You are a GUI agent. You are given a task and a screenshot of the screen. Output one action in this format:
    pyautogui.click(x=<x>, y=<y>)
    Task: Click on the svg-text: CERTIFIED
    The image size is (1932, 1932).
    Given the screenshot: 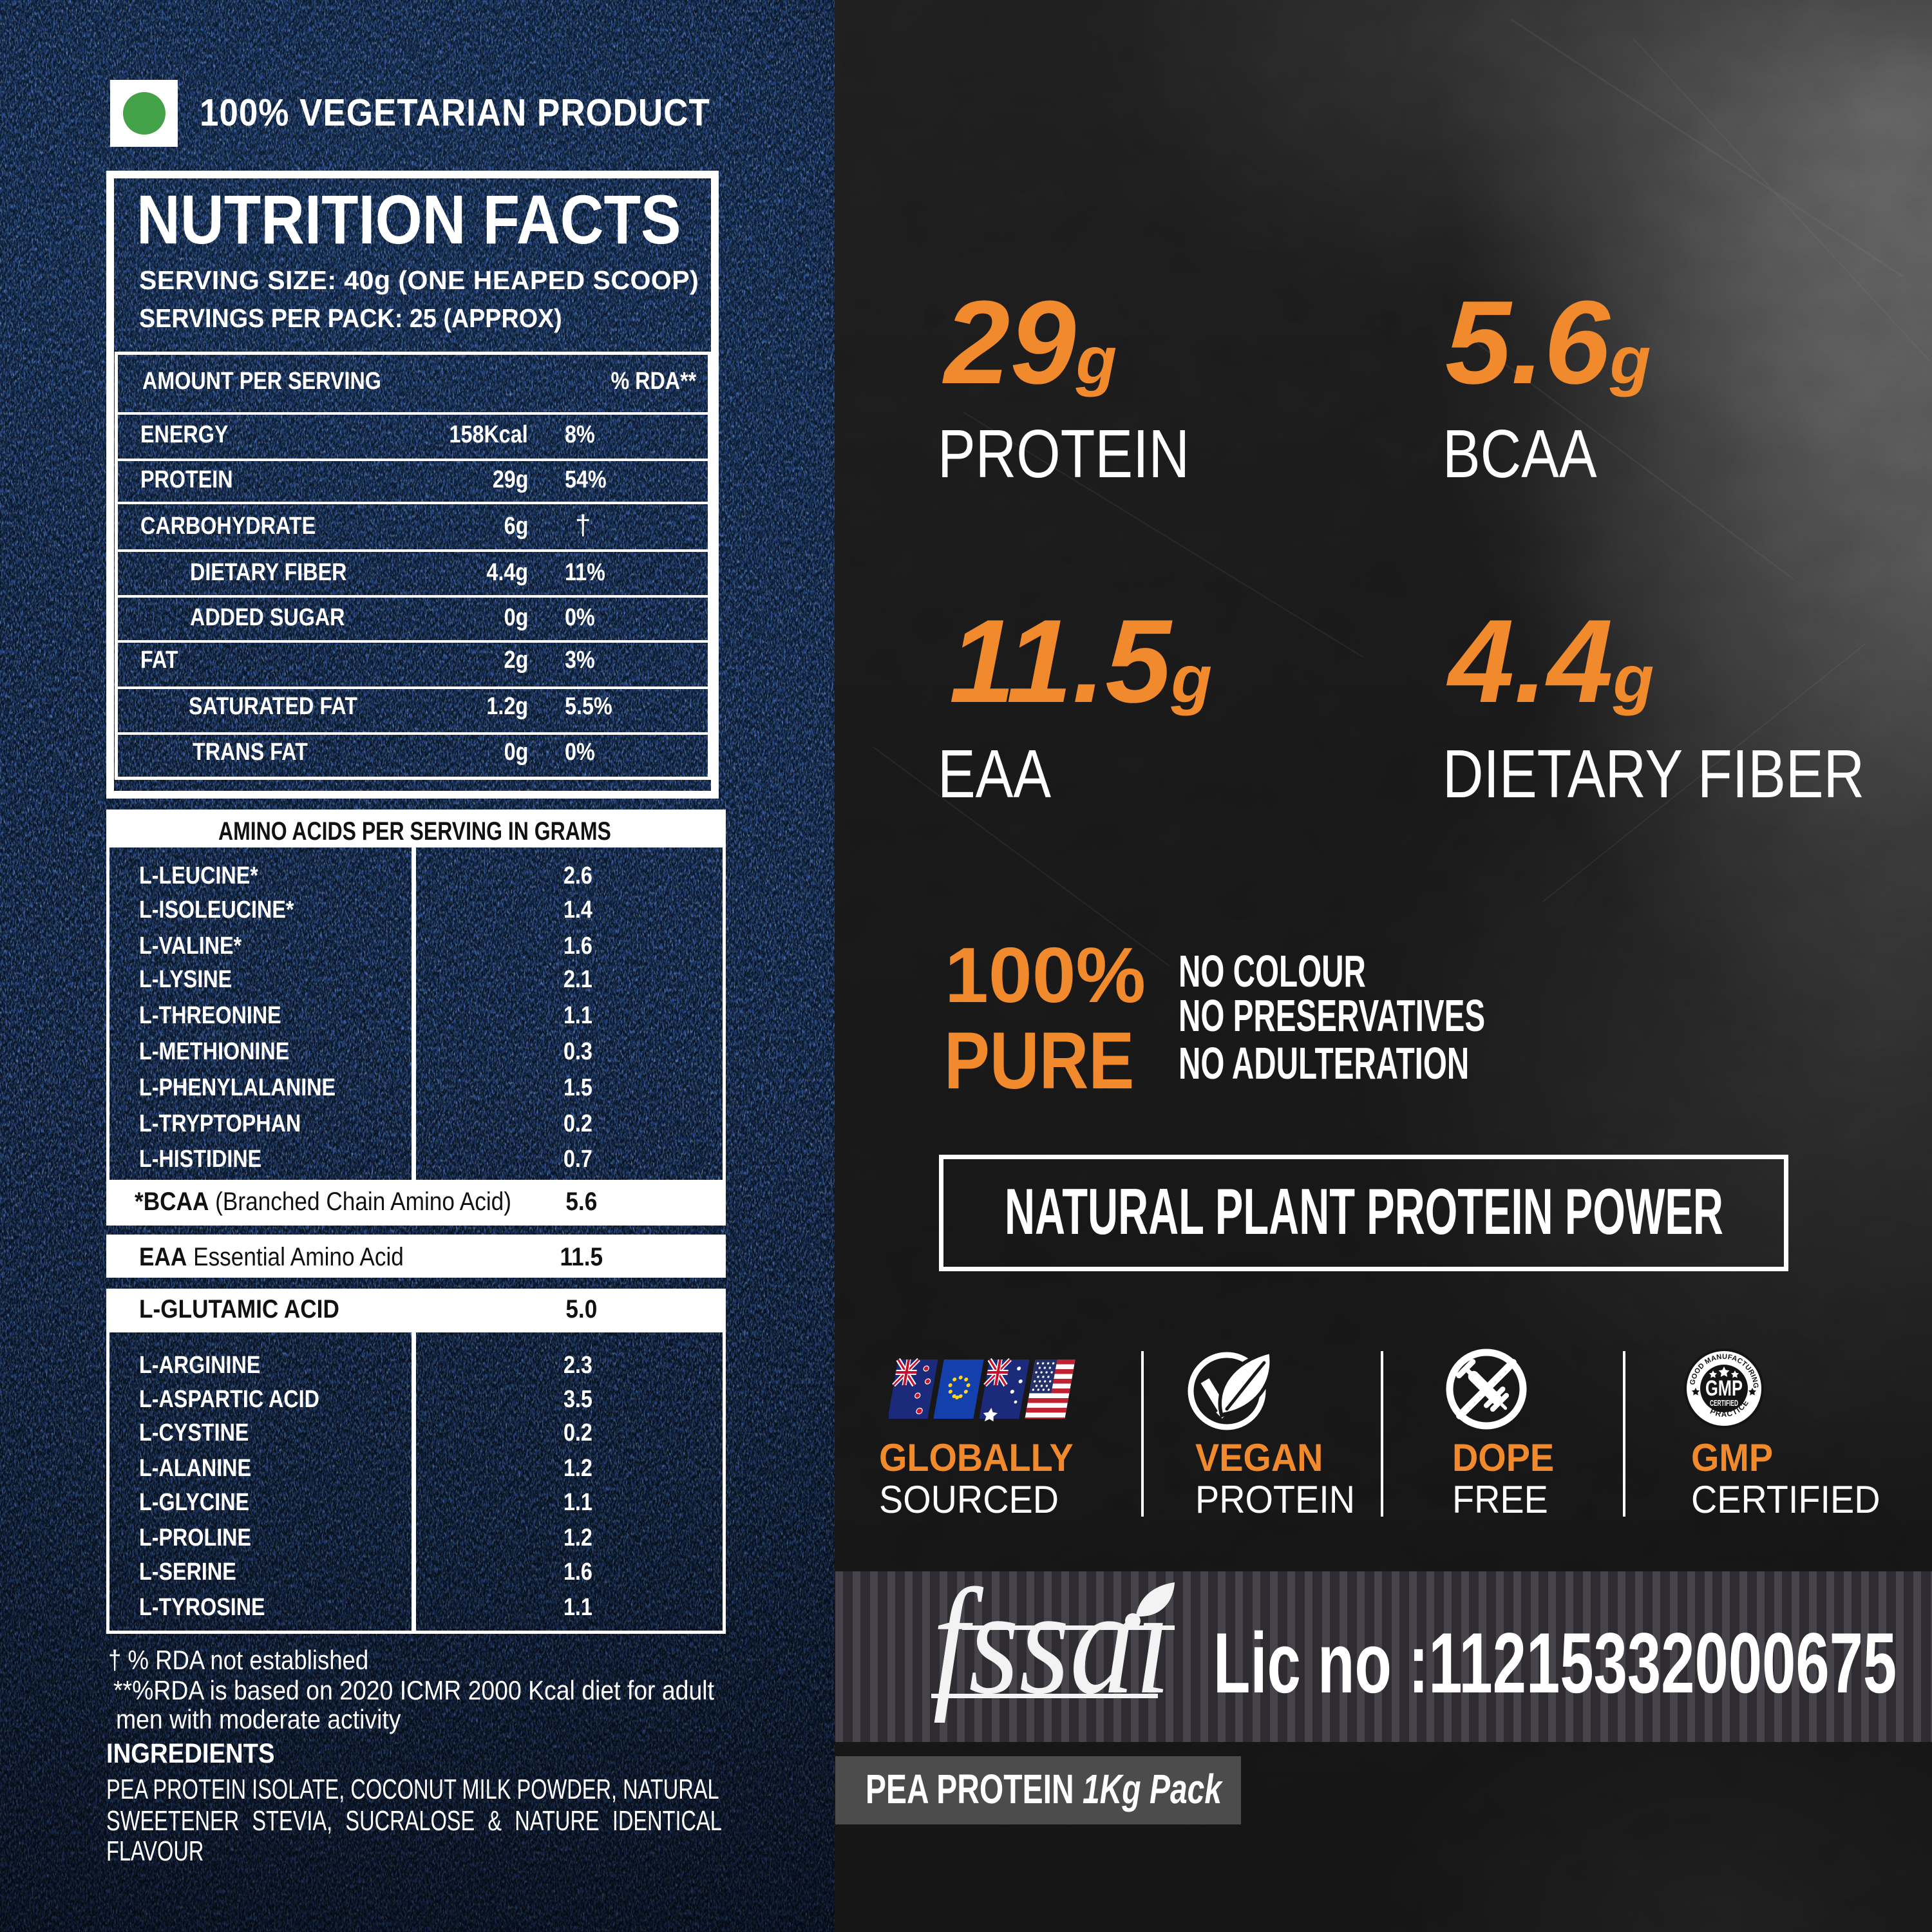 What is the action you would take?
    pyautogui.click(x=1724, y=1403)
    